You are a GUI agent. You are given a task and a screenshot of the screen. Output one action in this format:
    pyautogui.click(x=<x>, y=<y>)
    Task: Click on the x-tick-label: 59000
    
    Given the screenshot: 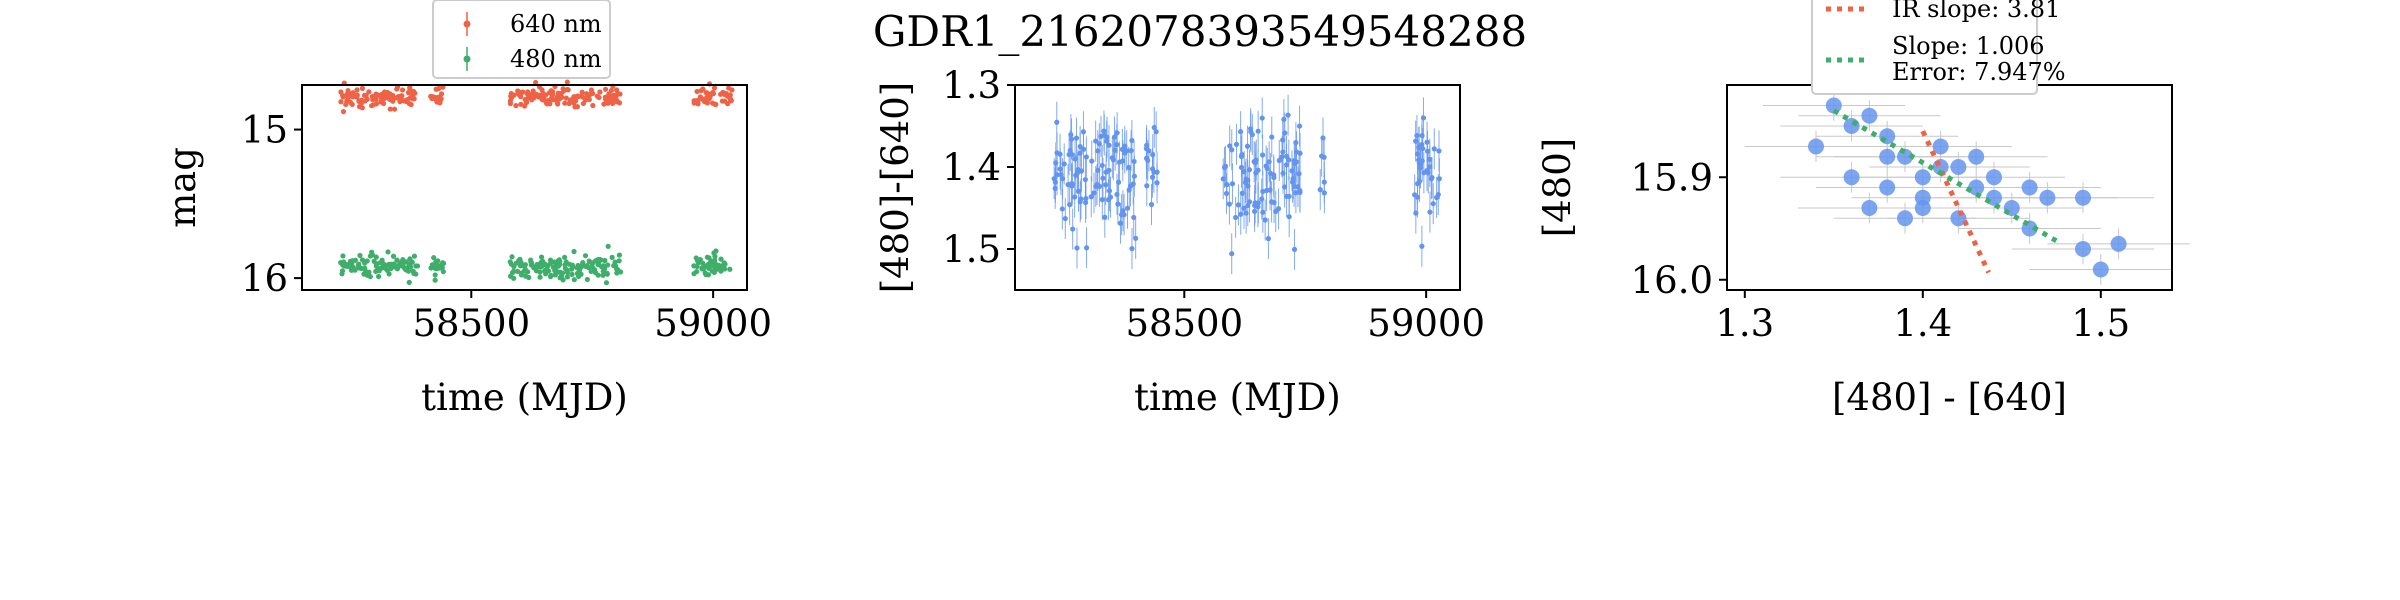 What is the action you would take?
    pyautogui.click(x=713, y=323)
    